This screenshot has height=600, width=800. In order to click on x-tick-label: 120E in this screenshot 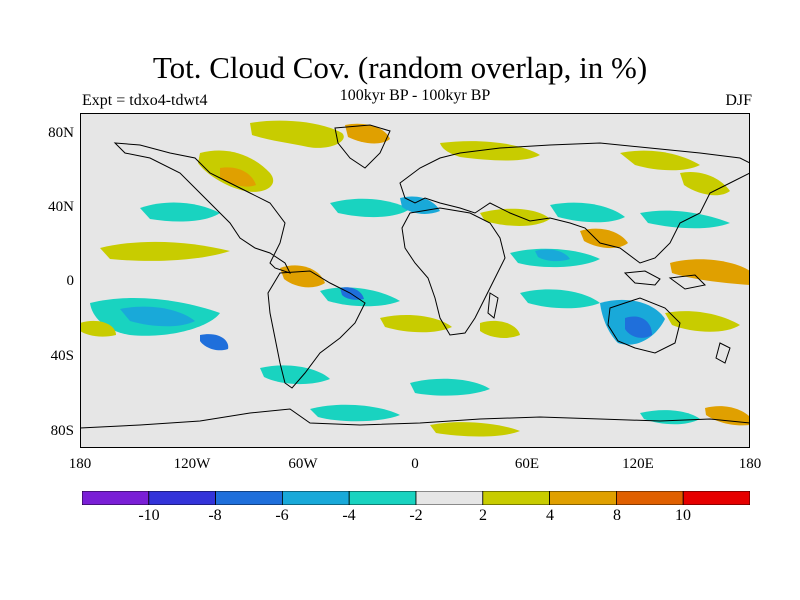, I will do `click(638, 464)`.